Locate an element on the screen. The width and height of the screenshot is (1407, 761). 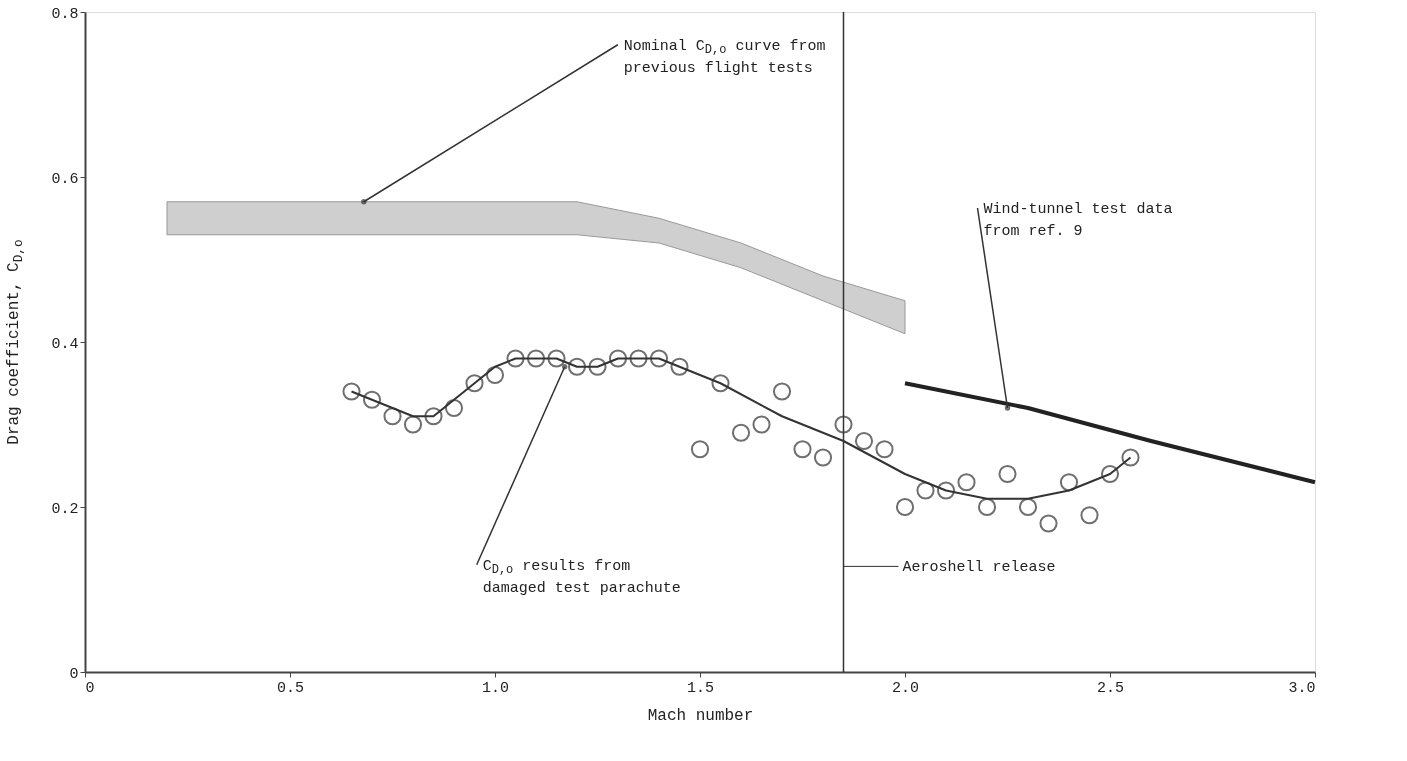
y-tick-label: 0 is located at coordinates (74, 674).